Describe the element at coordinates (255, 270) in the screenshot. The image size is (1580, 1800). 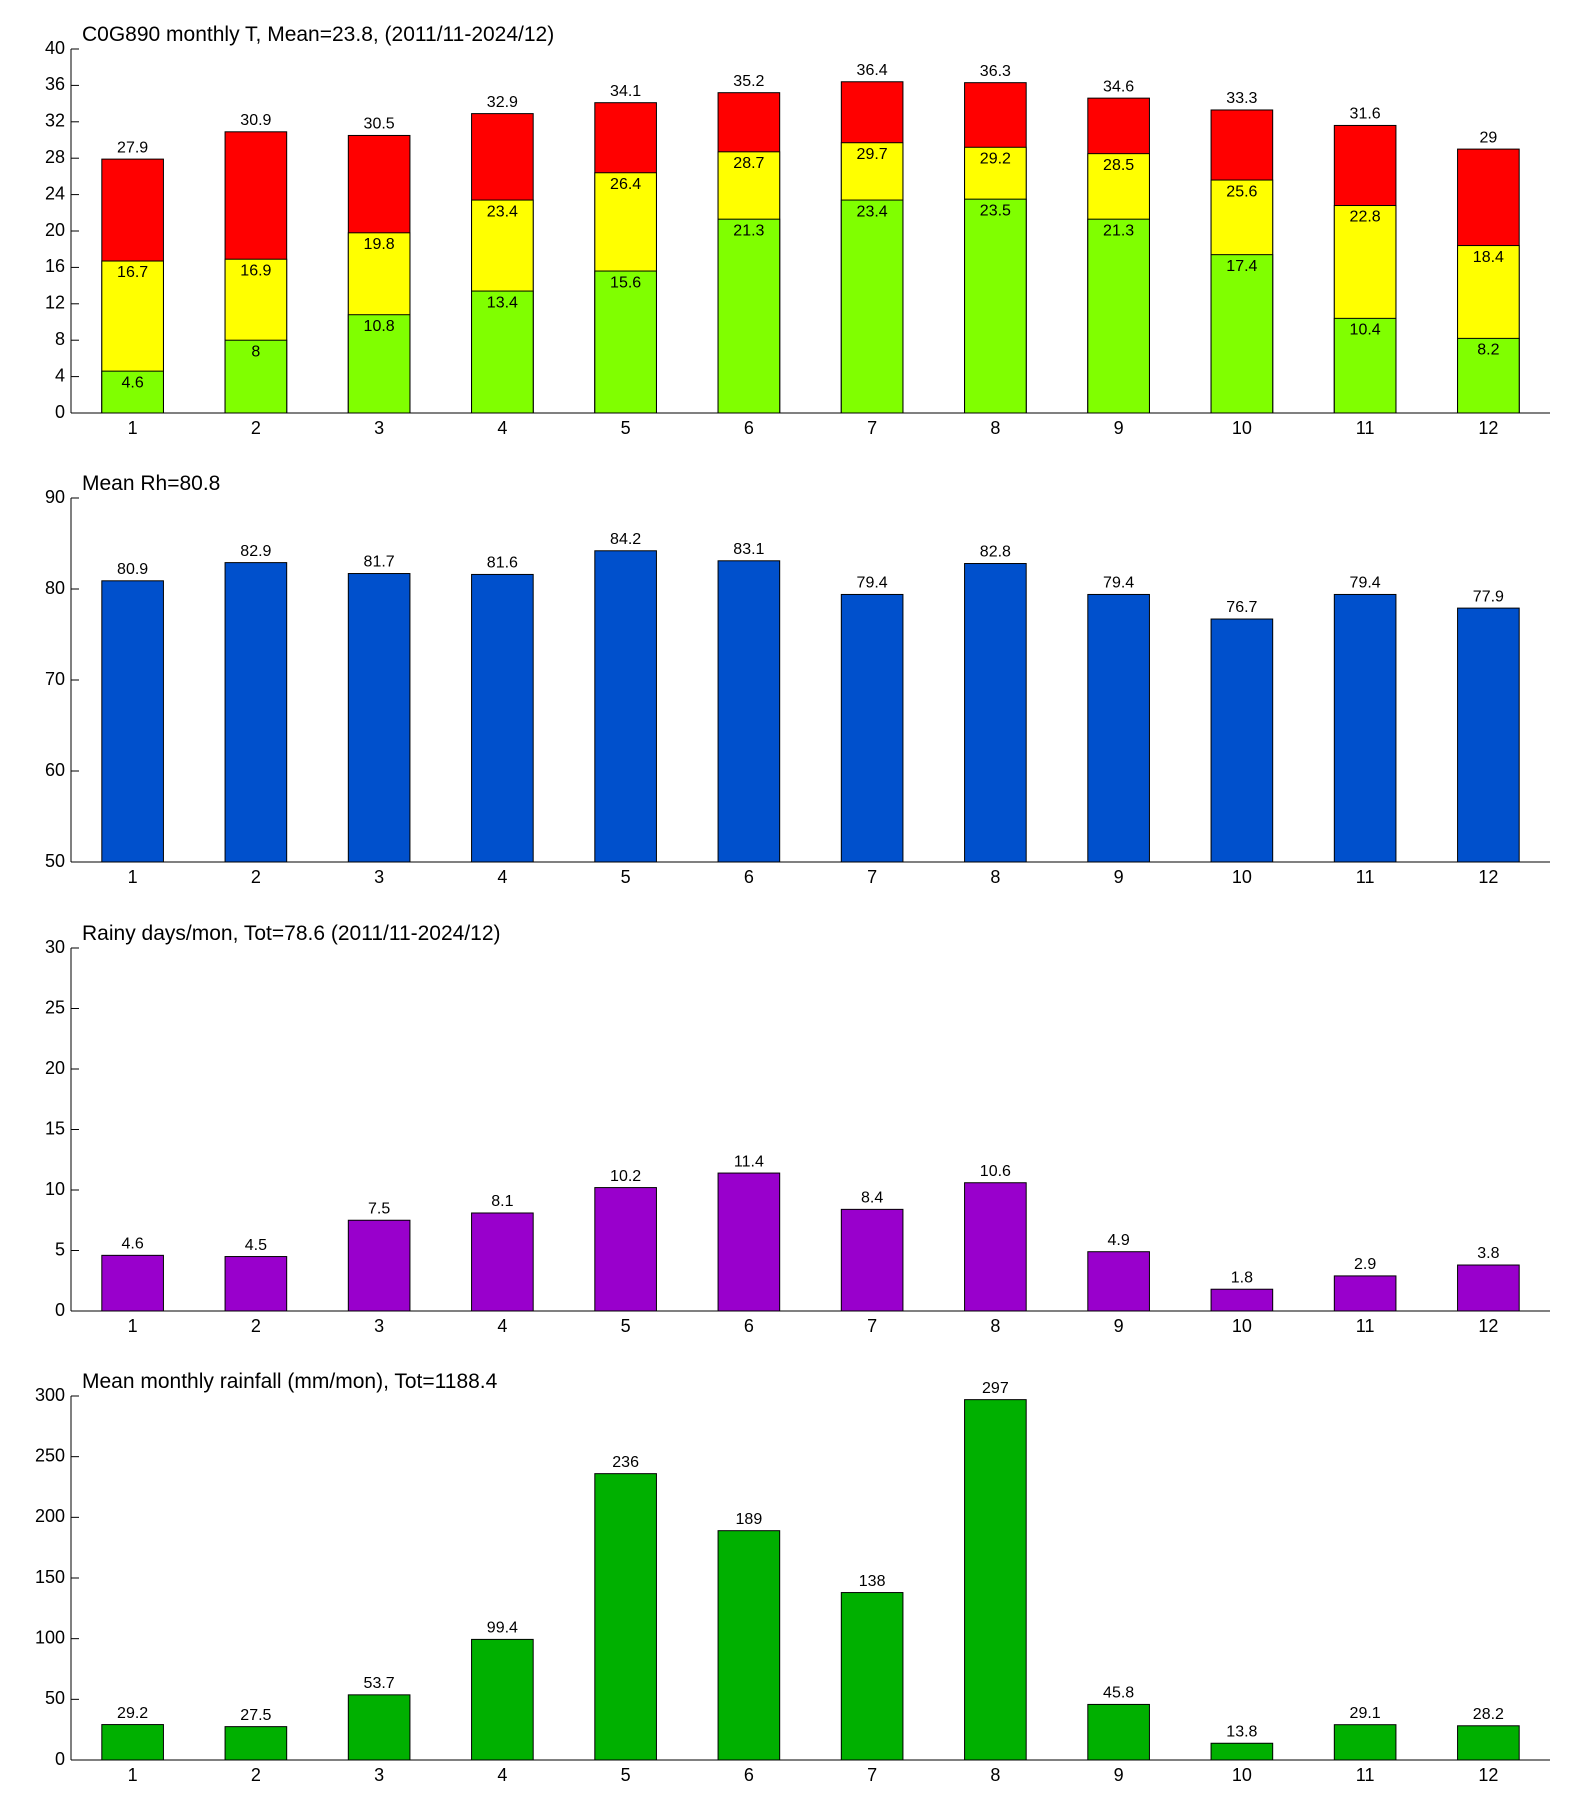
I see `value-label: 16.9` at that location.